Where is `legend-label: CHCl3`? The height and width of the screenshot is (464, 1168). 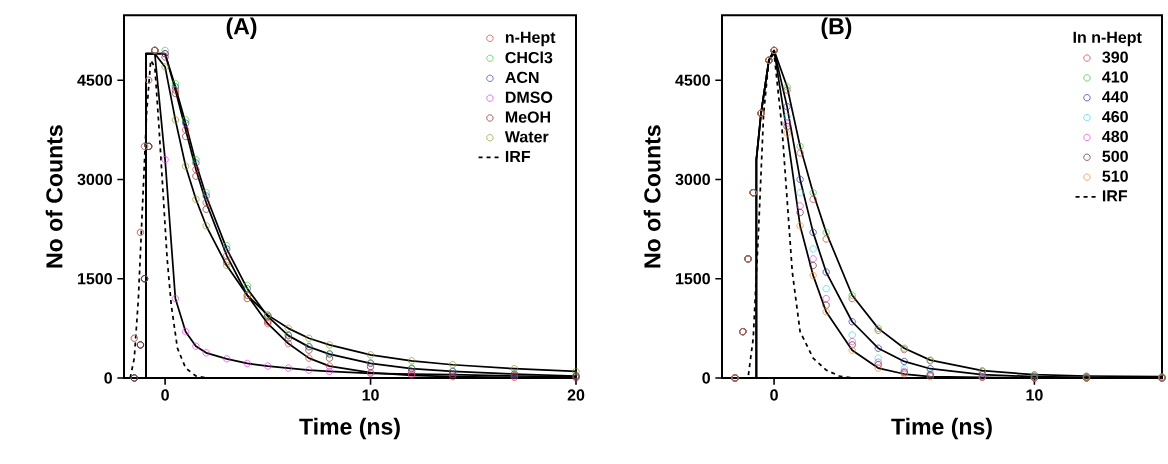 legend-label: CHCl3 is located at coordinates (529, 57).